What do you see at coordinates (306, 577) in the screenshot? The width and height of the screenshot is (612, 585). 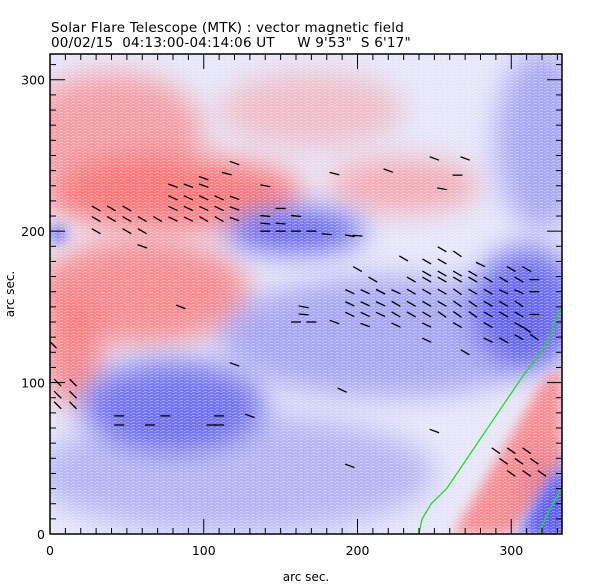 I see `x-axis-label: arc sec.` at bounding box center [306, 577].